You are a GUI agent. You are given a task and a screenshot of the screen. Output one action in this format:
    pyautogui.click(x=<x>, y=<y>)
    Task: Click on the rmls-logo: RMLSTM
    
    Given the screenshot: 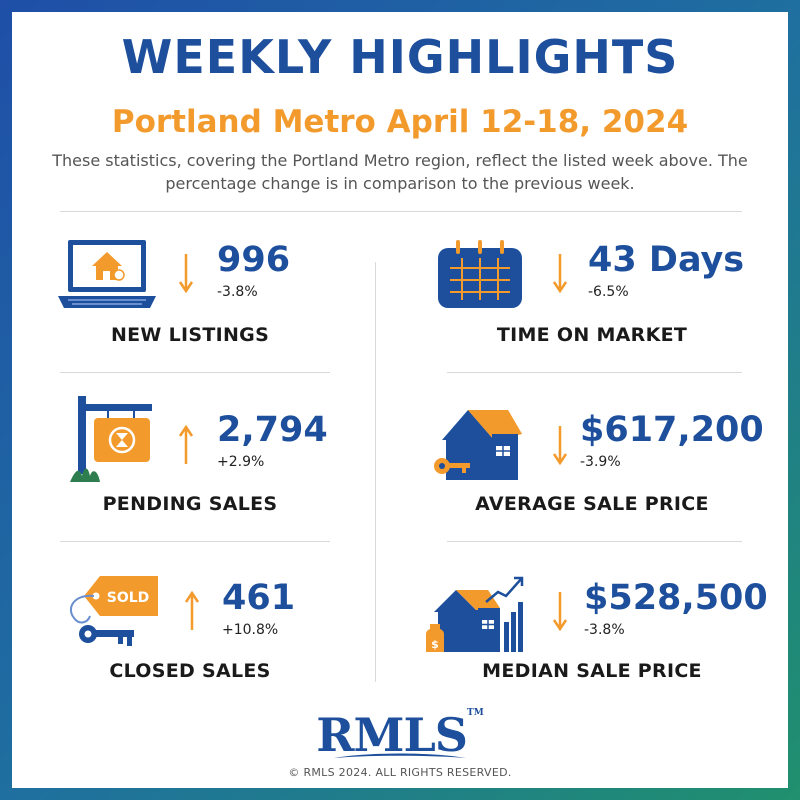 What is the action you would take?
    pyautogui.click(x=400, y=735)
    